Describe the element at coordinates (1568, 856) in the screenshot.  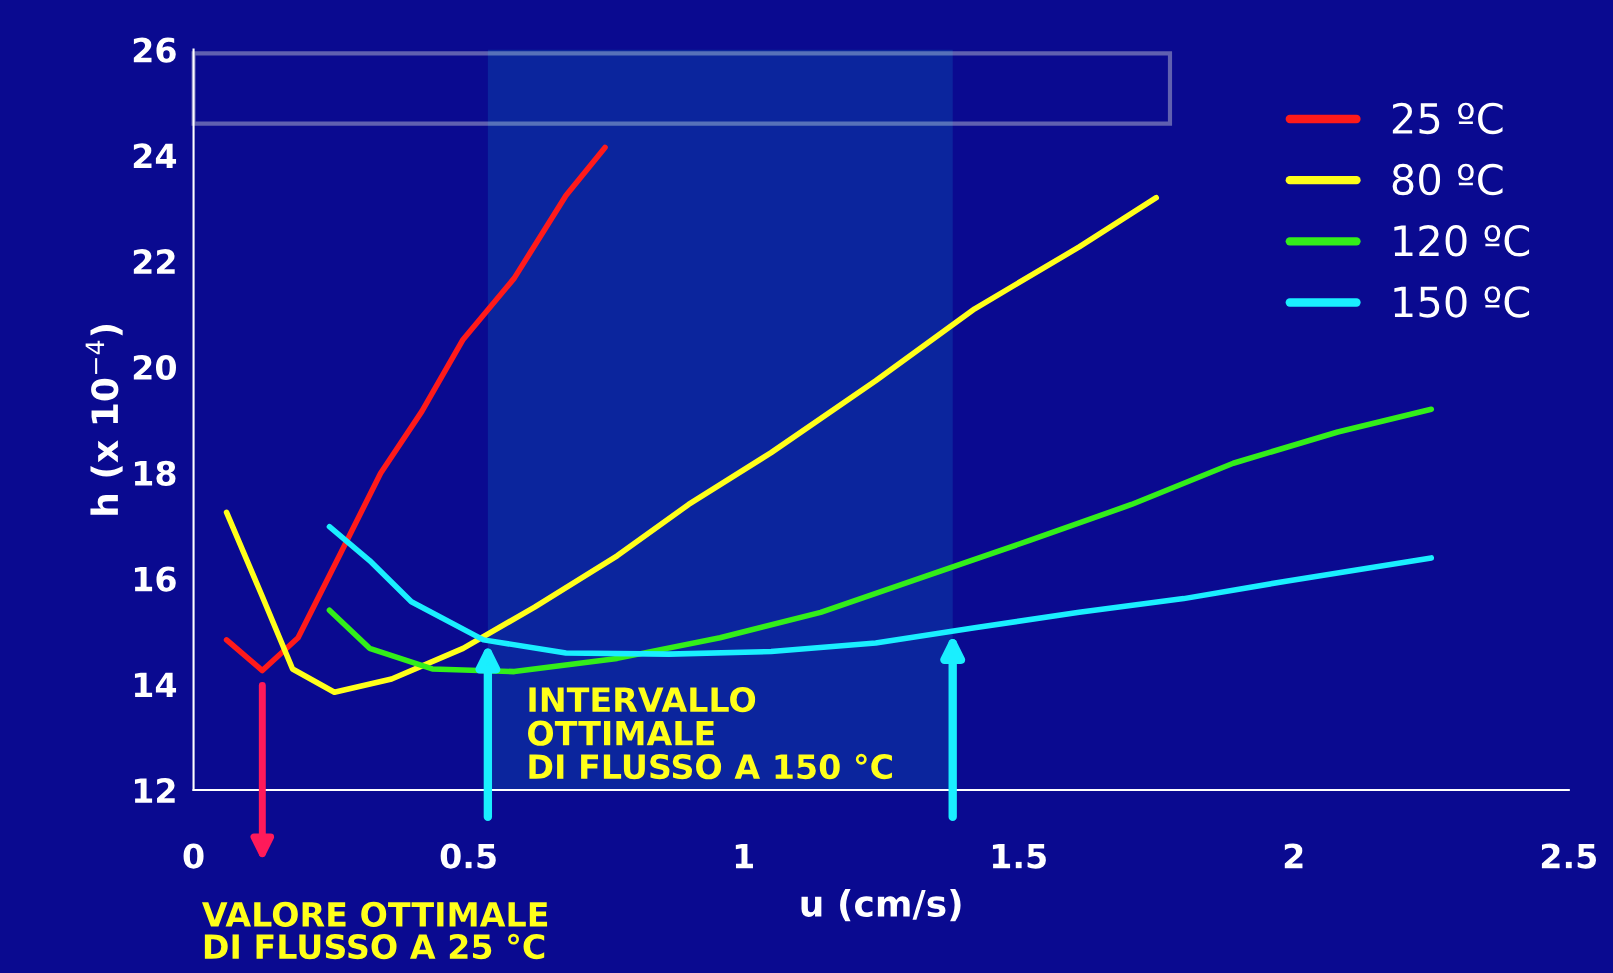
I see `x-tick-label: 2.5` at that location.